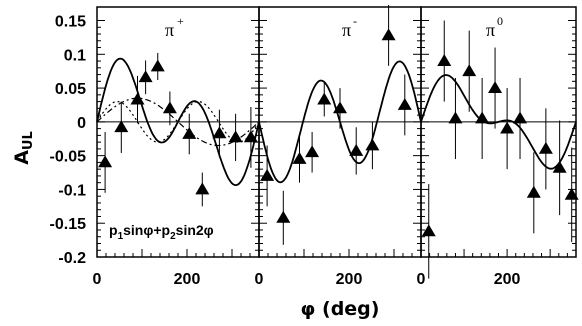 This screenshot has height=326, width=582. Describe the element at coordinates (180, 21) in the screenshot. I see `panel-label-charge: +` at that location.